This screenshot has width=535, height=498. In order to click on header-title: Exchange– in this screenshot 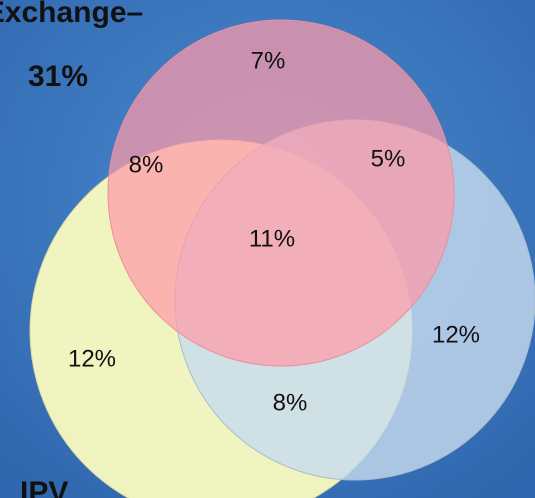, I will do `click(71, 14)`.